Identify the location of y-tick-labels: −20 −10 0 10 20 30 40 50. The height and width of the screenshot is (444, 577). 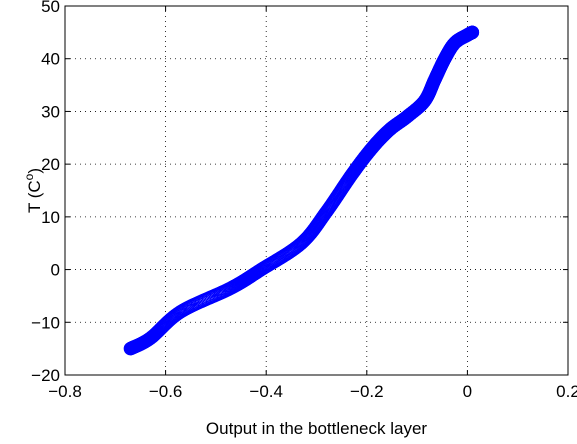
(45, 192).